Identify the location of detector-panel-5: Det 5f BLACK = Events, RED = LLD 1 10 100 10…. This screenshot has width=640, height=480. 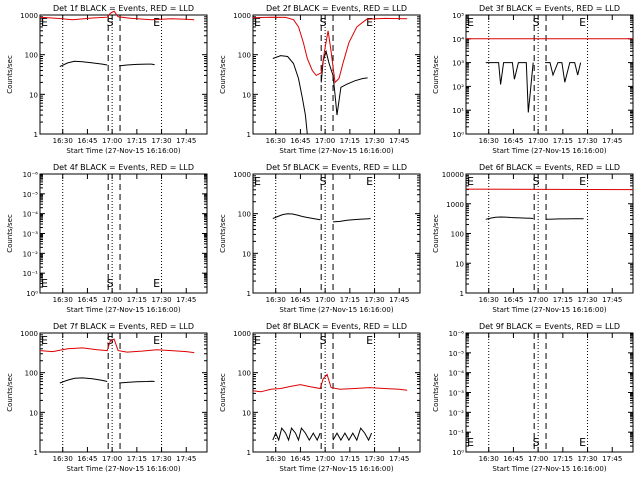
(320, 238).